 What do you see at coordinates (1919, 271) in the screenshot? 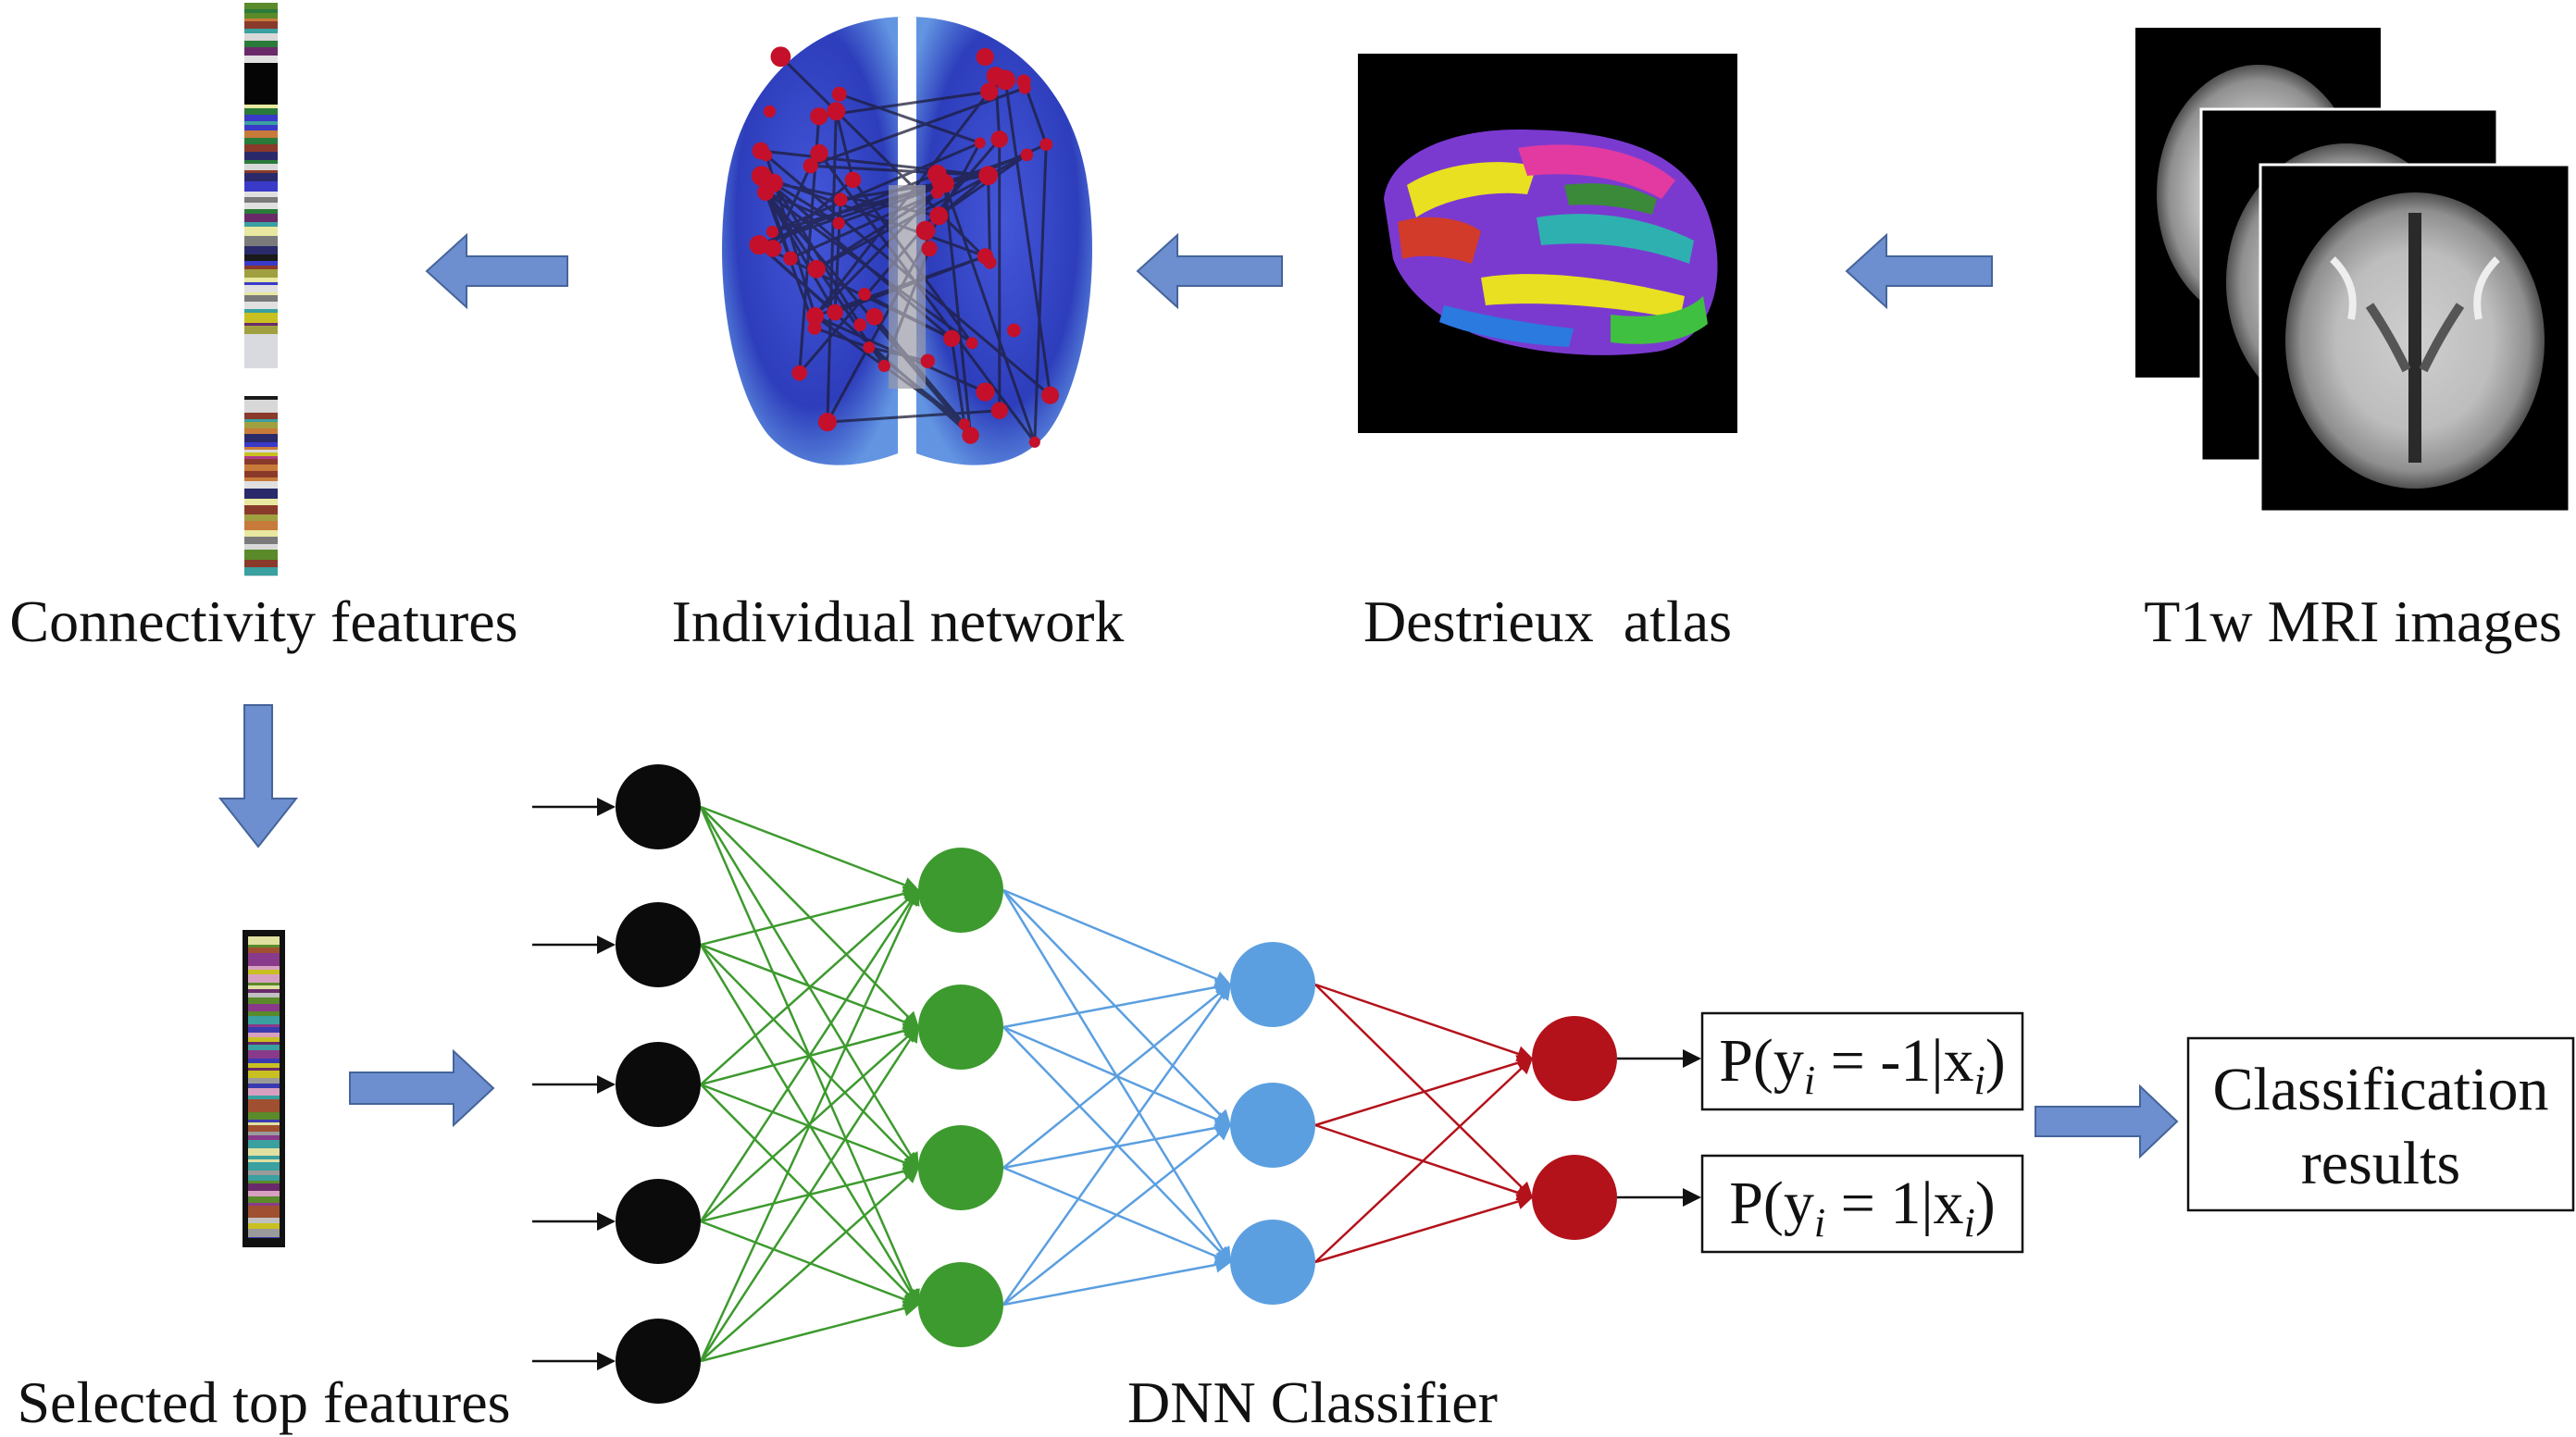
I see `arrow-mri-to-atlas` at bounding box center [1919, 271].